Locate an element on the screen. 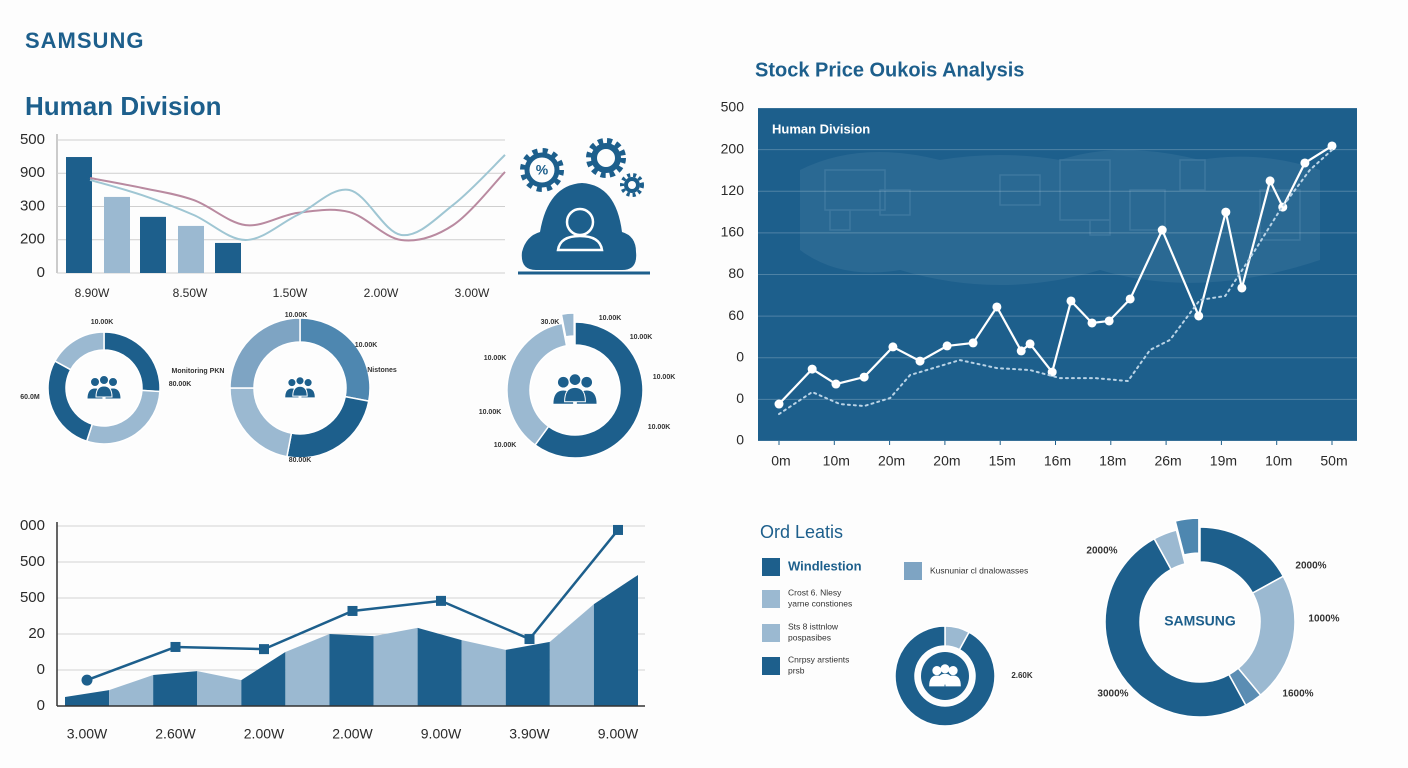 The width and height of the screenshot is (1408, 768). x-tick-label: 8.90W is located at coordinates (92, 293).